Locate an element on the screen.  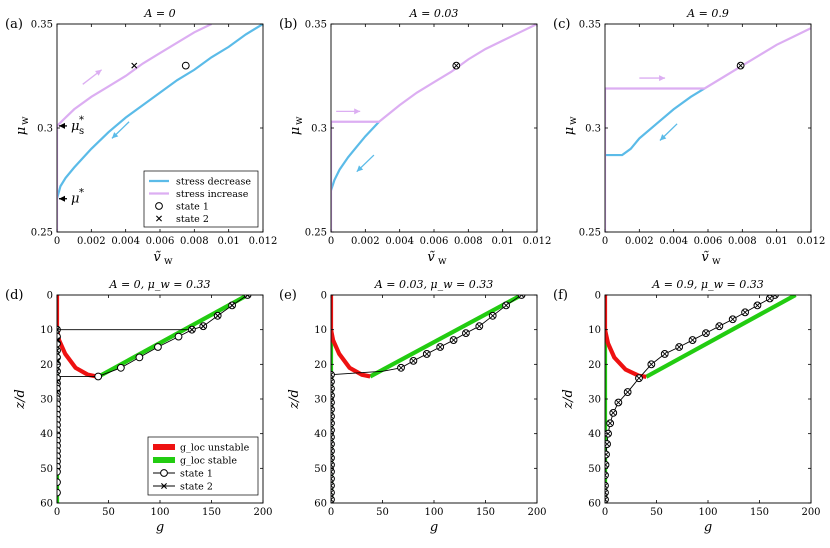
chart-title: A = 0 is located at coordinates (159, 13).